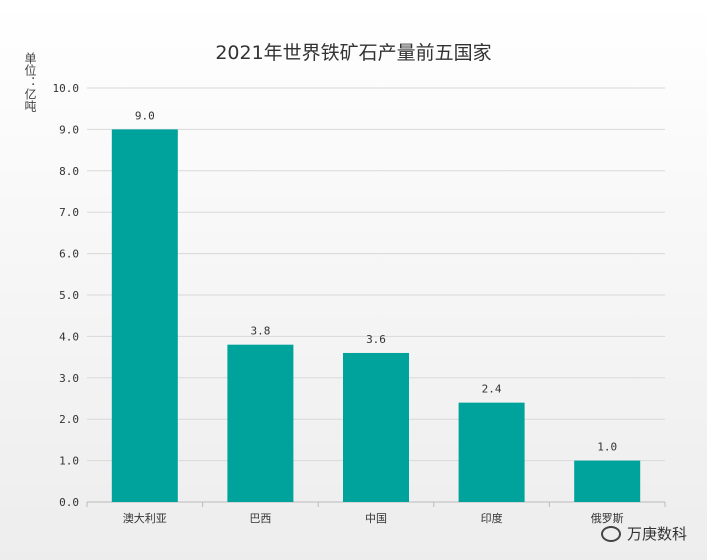  Describe the element at coordinates (145, 115) in the screenshot. I see `data-label: 9.0` at that location.